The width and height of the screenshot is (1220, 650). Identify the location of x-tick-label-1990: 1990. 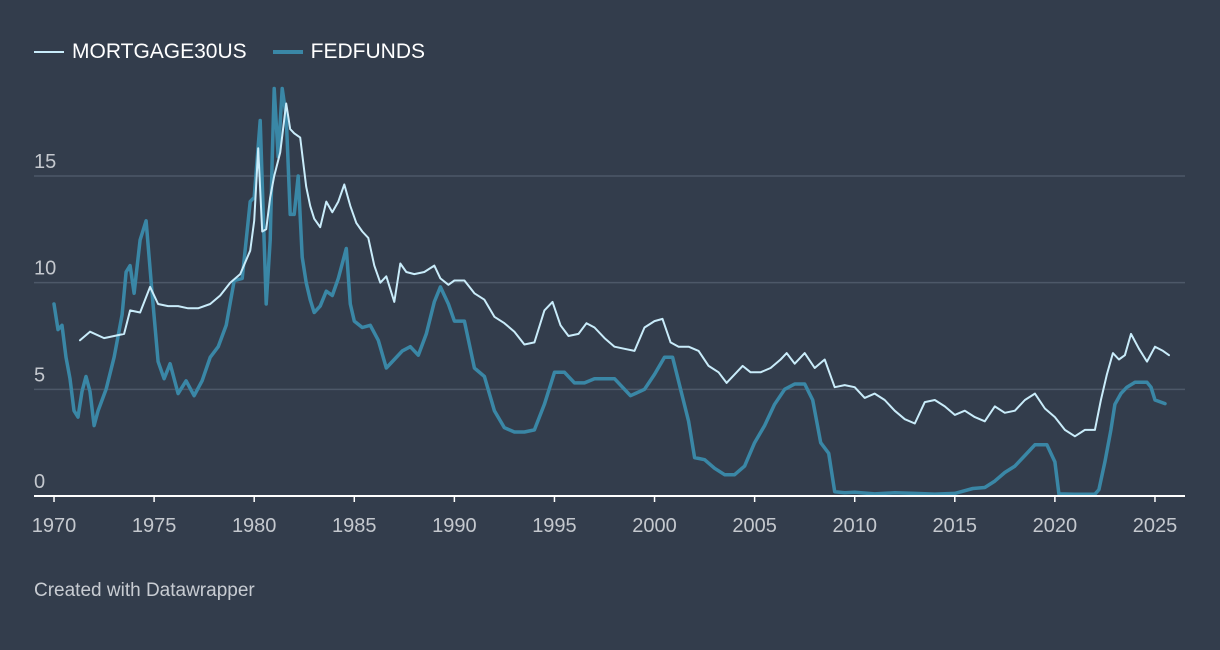
(454, 526).